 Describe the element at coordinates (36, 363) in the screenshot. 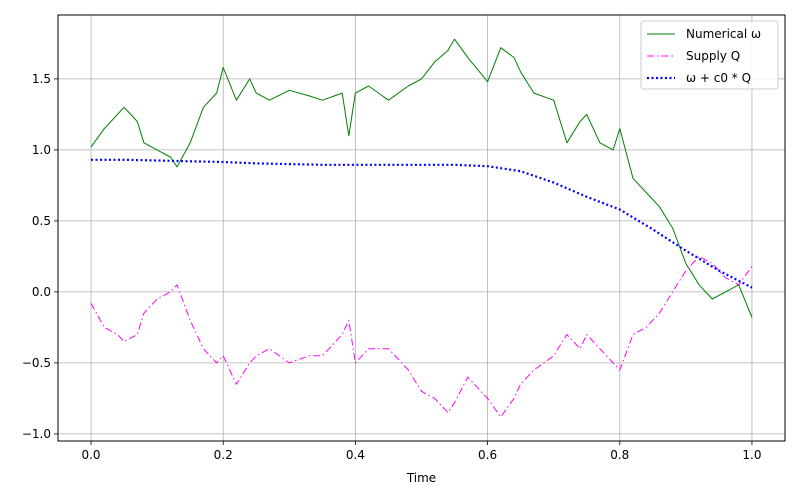

I see `y-tick-label: −0.5` at that location.